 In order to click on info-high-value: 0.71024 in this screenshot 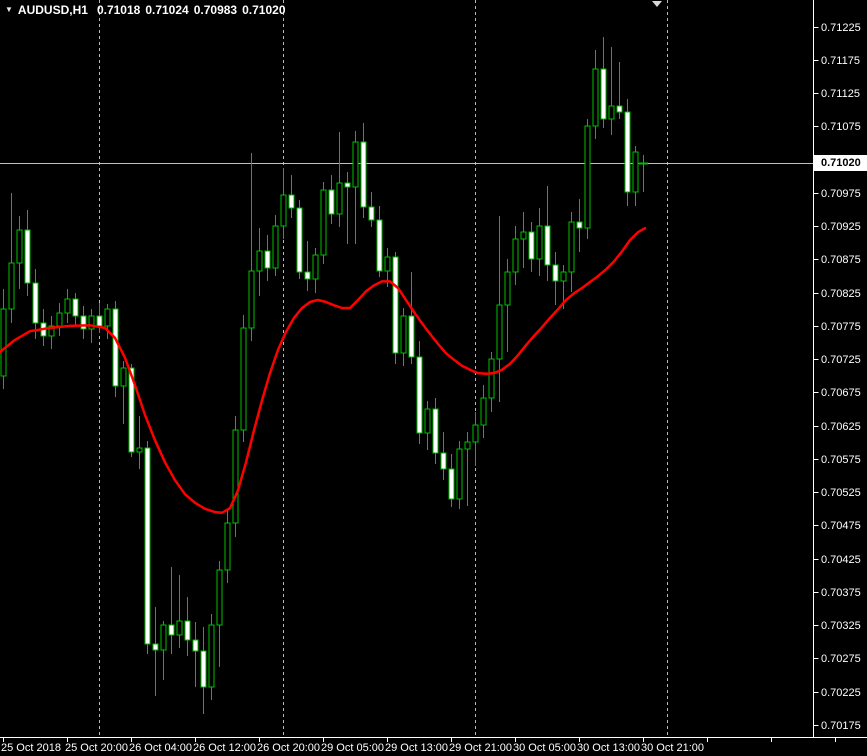, I will do `click(167, 10)`.